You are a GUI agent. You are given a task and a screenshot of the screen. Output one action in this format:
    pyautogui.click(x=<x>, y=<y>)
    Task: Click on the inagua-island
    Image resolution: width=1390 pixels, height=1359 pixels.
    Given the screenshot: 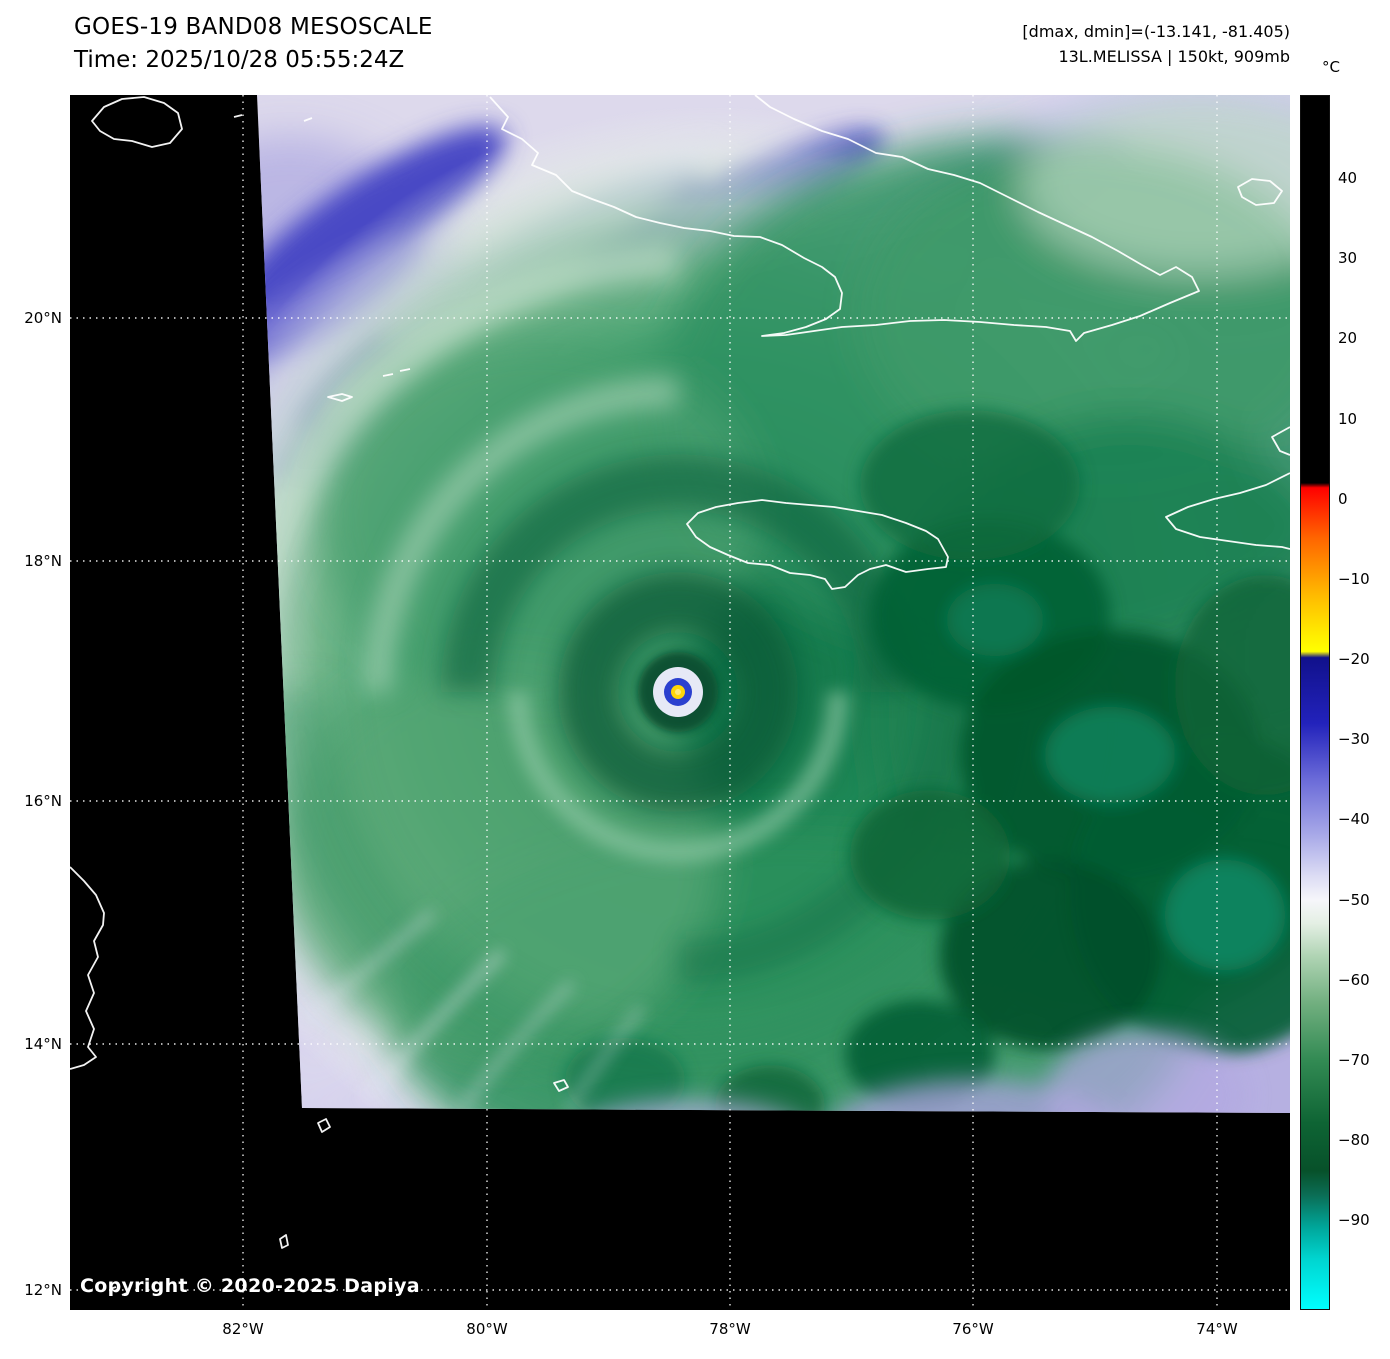 What is the action you would take?
    pyautogui.click(x=1260, y=192)
    